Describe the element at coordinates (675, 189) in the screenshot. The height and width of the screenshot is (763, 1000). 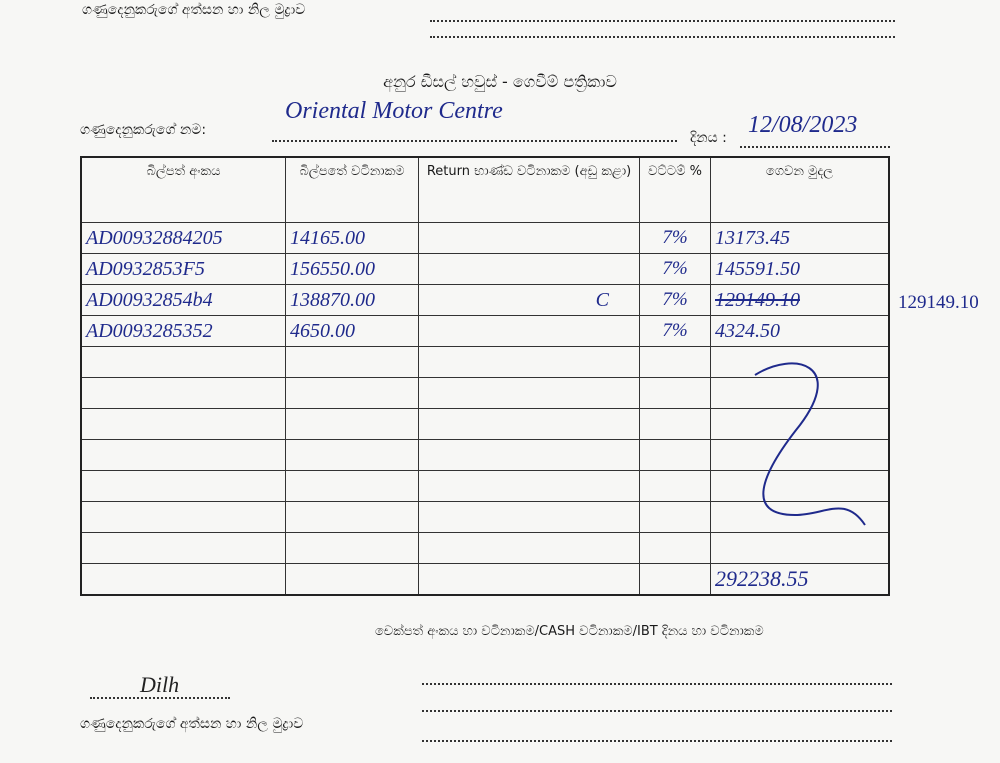
I see `col-discount: වට්ටම් %` at that location.